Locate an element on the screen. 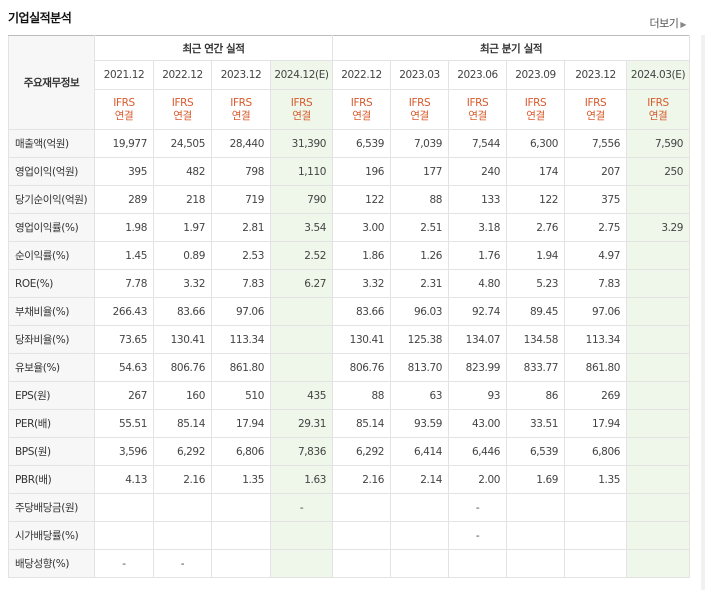  table-cell: 4.97 is located at coordinates (596, 255).